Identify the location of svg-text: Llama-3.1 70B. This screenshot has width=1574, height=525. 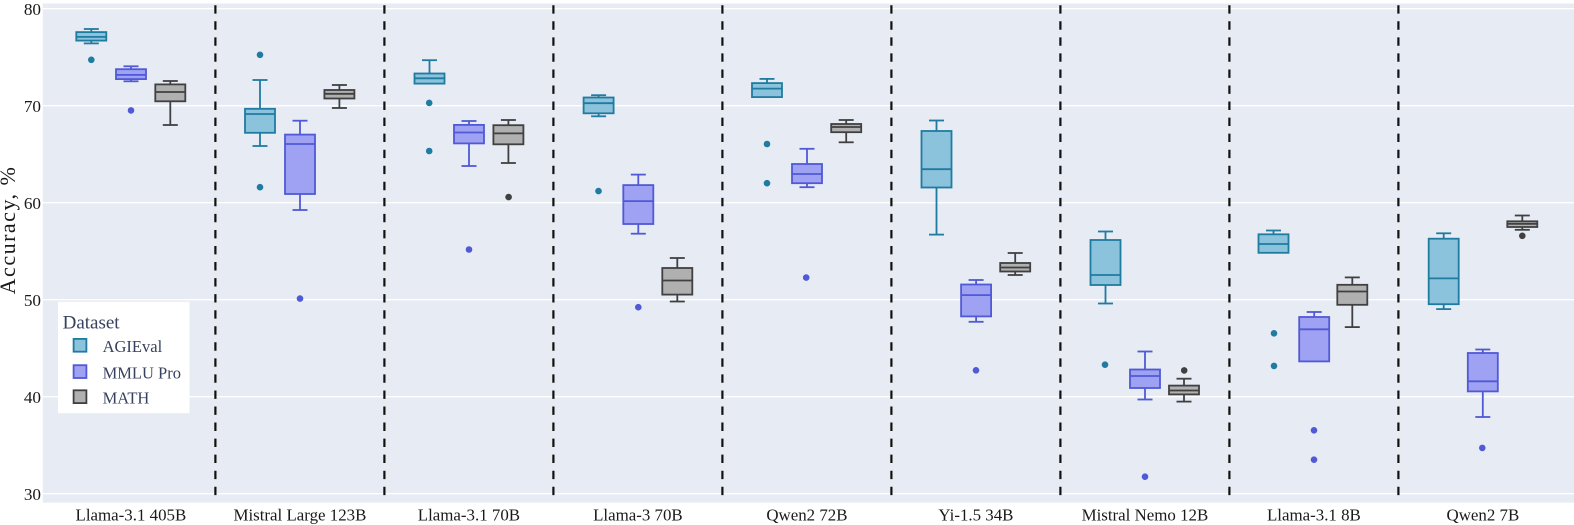
(469, 514).